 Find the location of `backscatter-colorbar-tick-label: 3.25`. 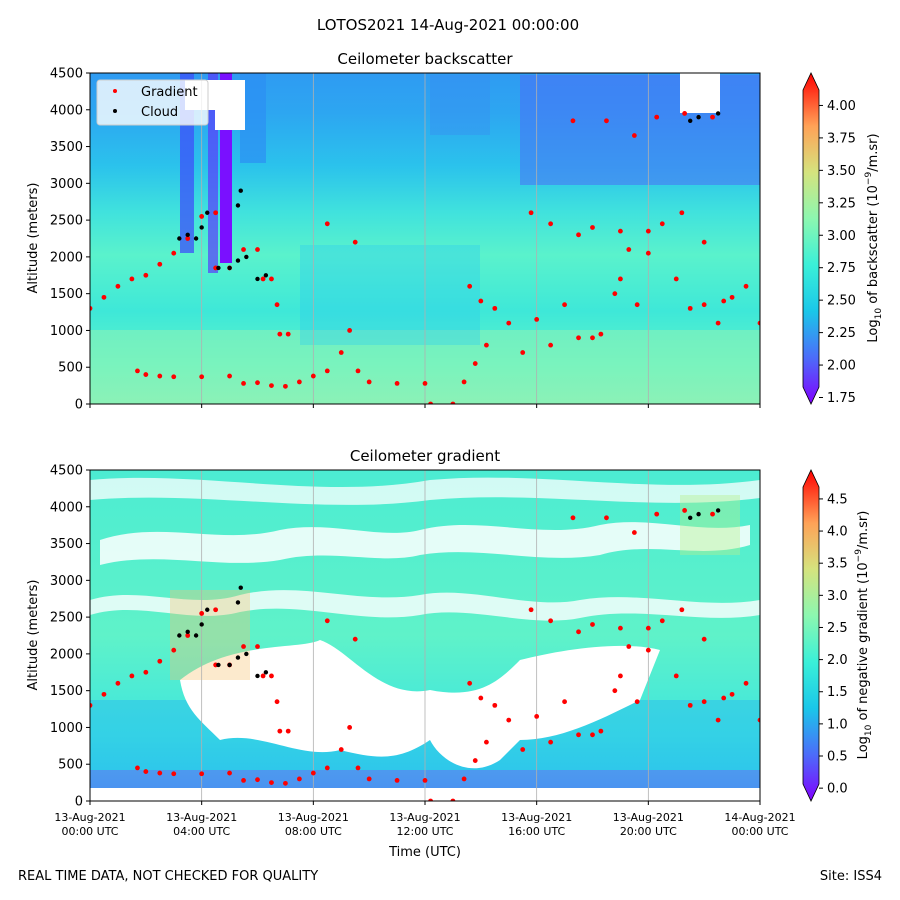

backscatter-colorbar-tick-label: 3.25 is located at coordinates (841, 203).